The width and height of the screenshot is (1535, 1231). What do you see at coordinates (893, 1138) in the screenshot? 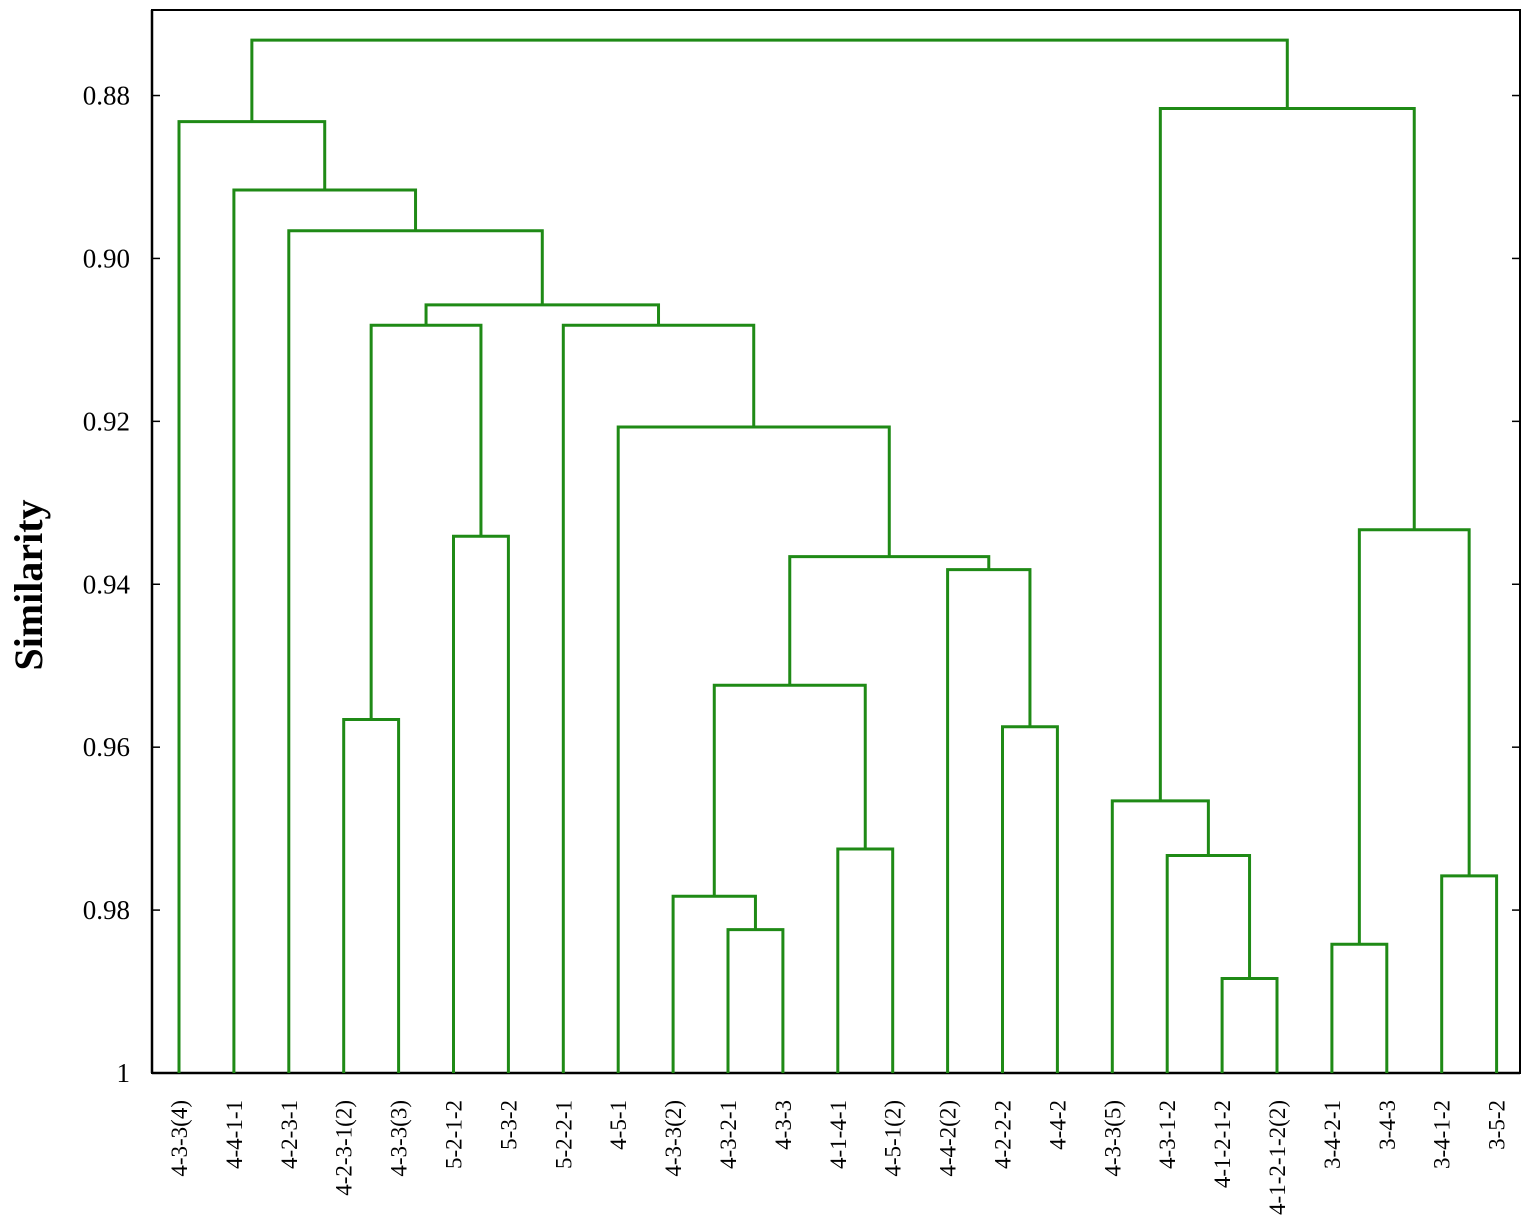
I see `leaf-label: 4-5-1(2)` at bounding box center [893, 1138].